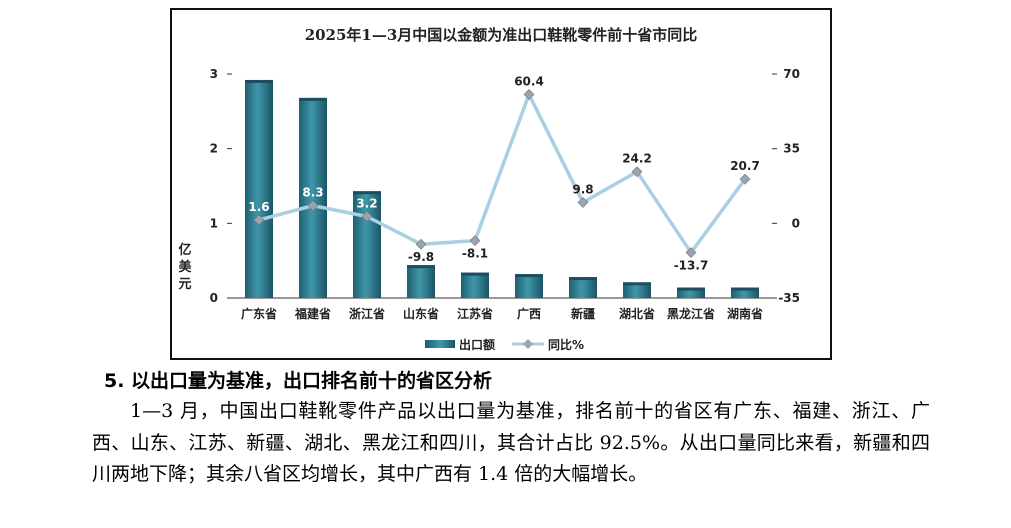 This screenshot has height=528, width=1011. I want to click on y-unit-char: 亿, so click(184, 250).